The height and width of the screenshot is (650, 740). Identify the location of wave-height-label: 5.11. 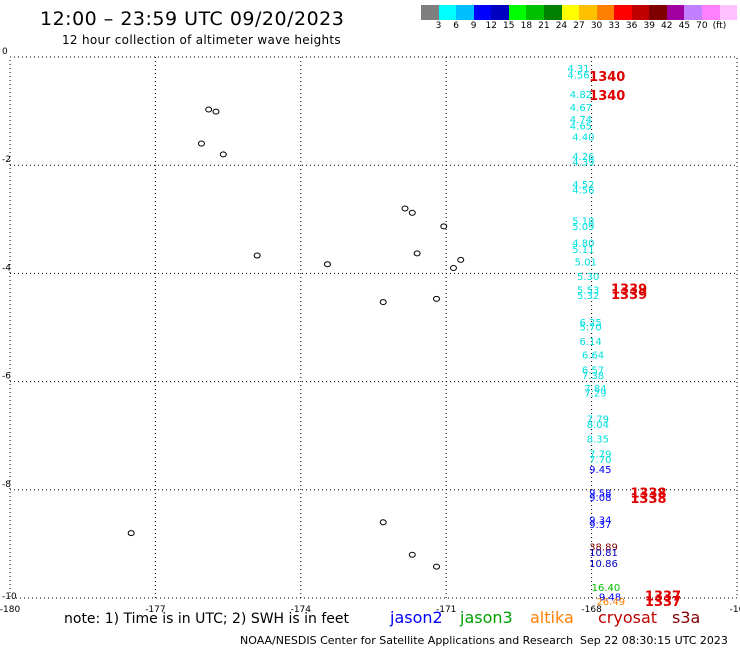
(583, 250).